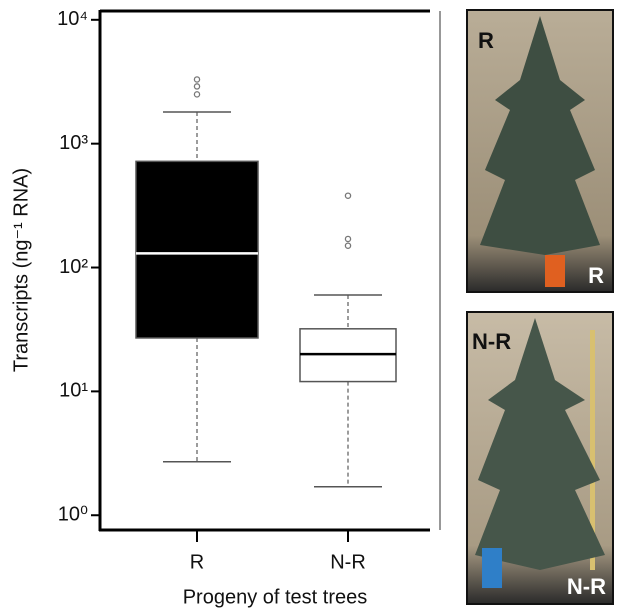 The image size is (617, 614). I want to click on photo-nr: N-R N-R, so click(540, 458).